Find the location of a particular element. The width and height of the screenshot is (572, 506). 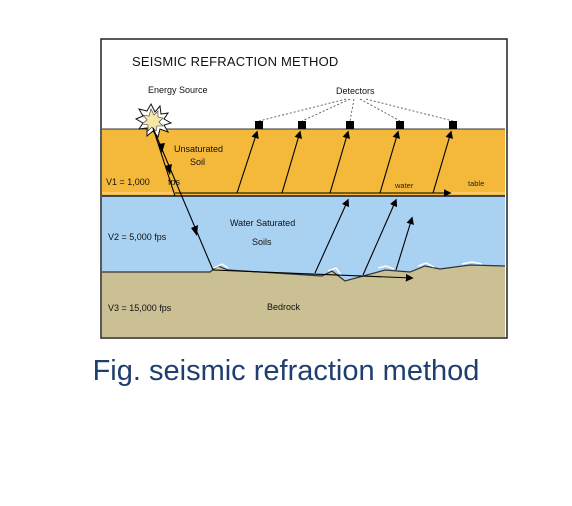

energy-source-burst-icon is located at coordinates (153, 120).